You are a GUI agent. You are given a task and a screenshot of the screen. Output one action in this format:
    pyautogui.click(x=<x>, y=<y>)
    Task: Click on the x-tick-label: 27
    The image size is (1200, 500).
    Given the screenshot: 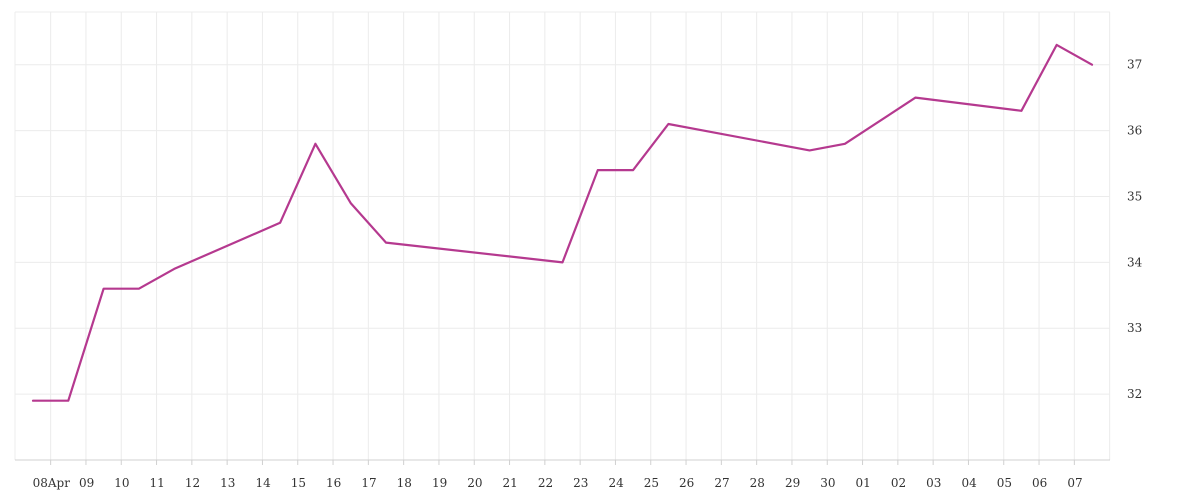 What is the action you would take?
    pyautogui.click(x=721, y=483)
    